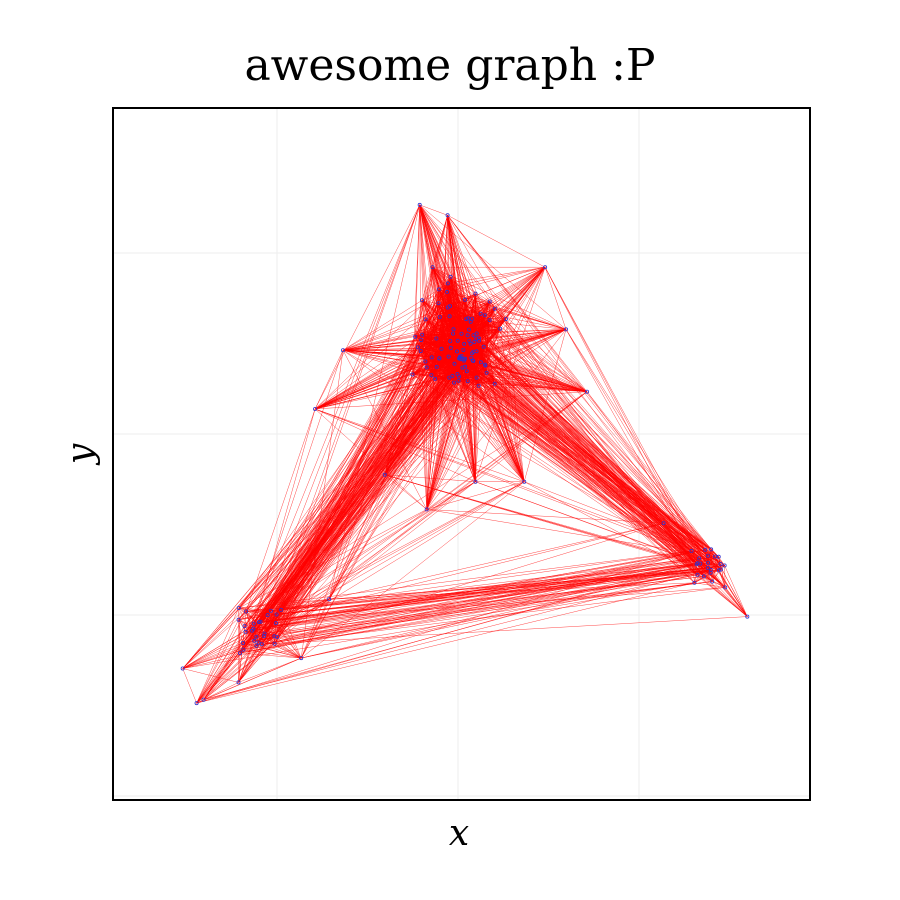  I want to click on x-axis-label: x, so click(459, 833).